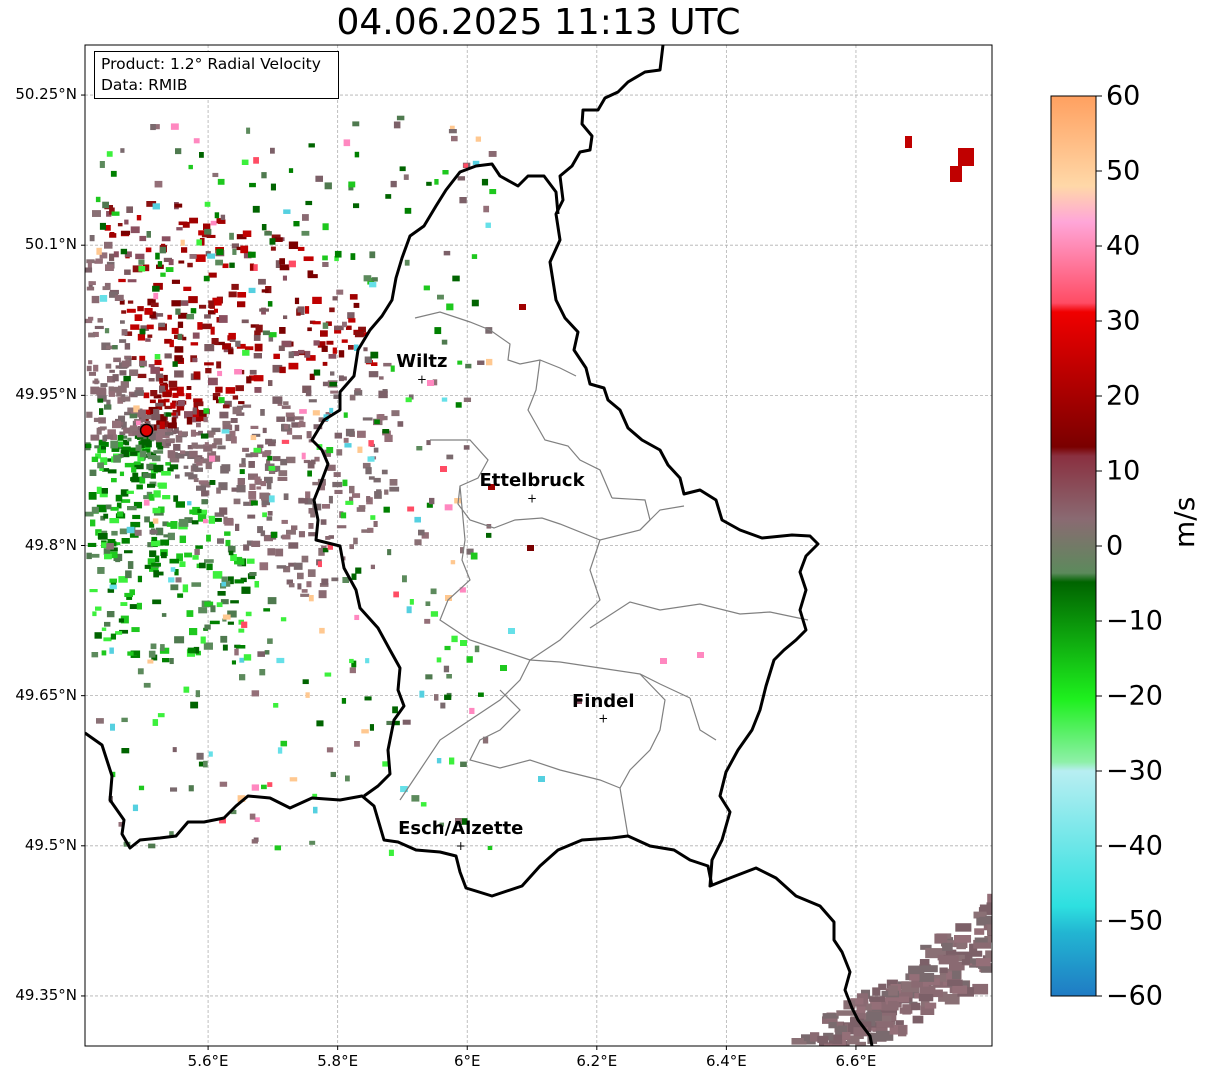  I want to click on product-label: Product: 1.2° Radial Velocity, so click(211, 64).